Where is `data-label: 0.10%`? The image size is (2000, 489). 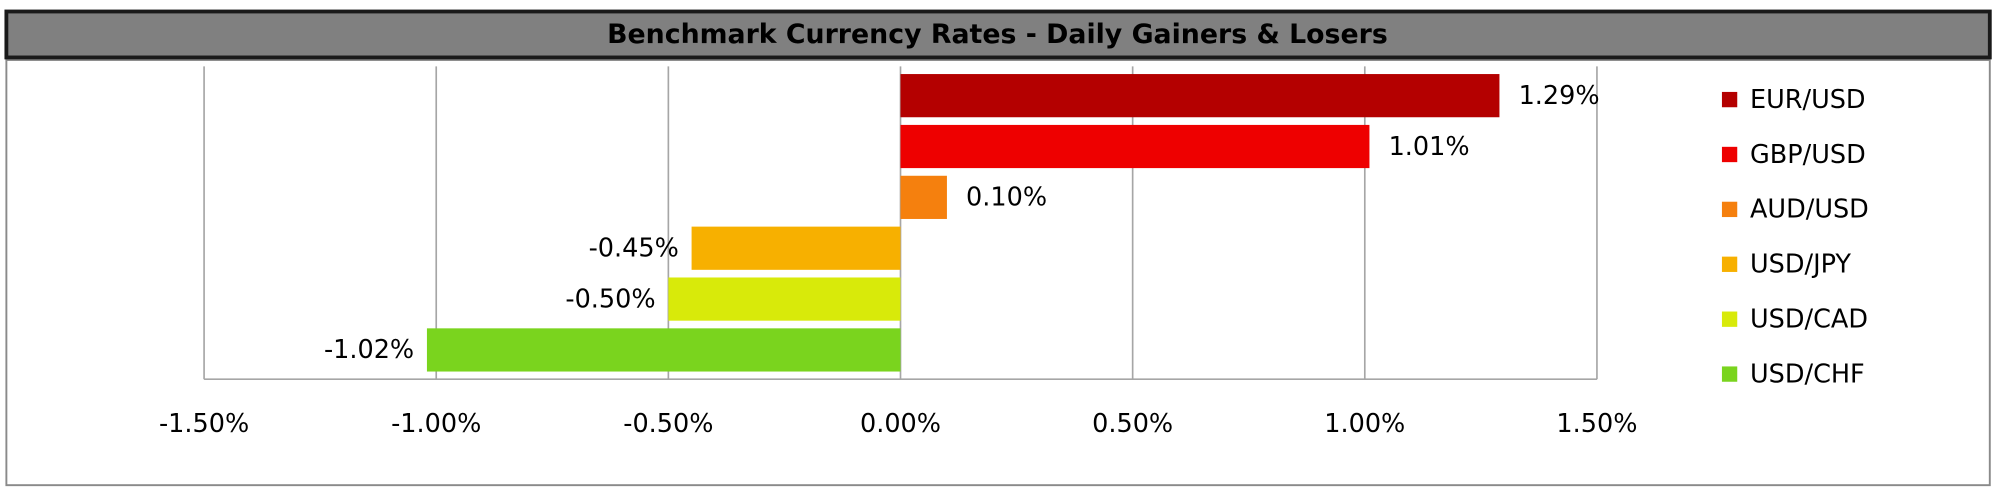 data-label: 0.10% is located at coordinates (1006, 198).